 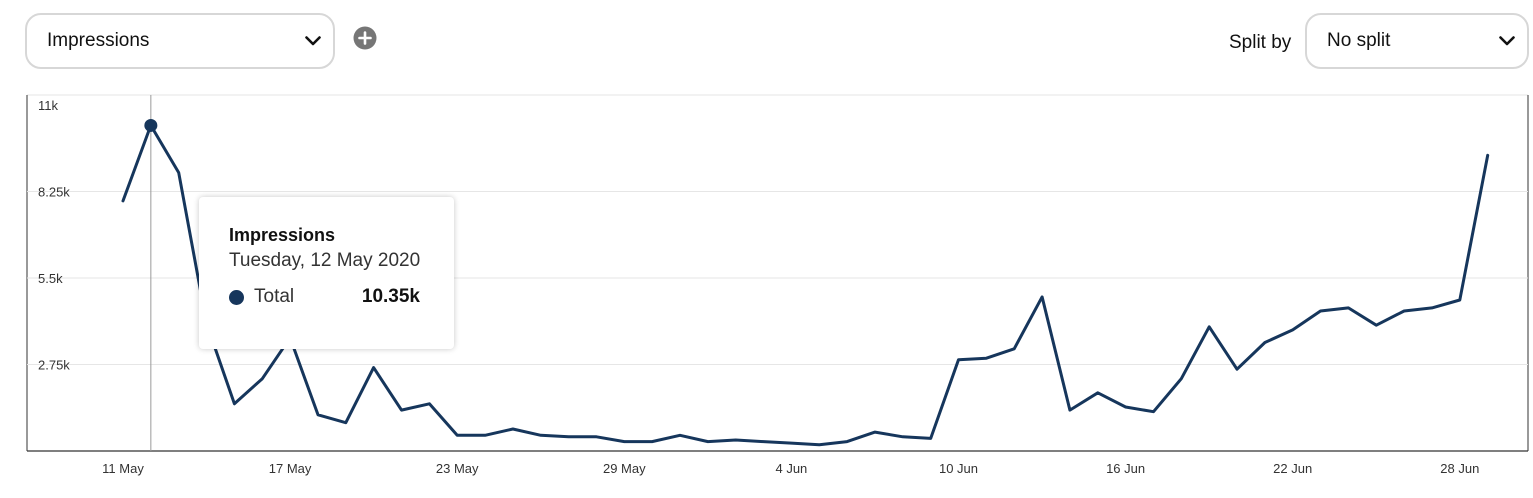 I want to click on x-tick-label: 10 Jun, so click(x=958, y=468).